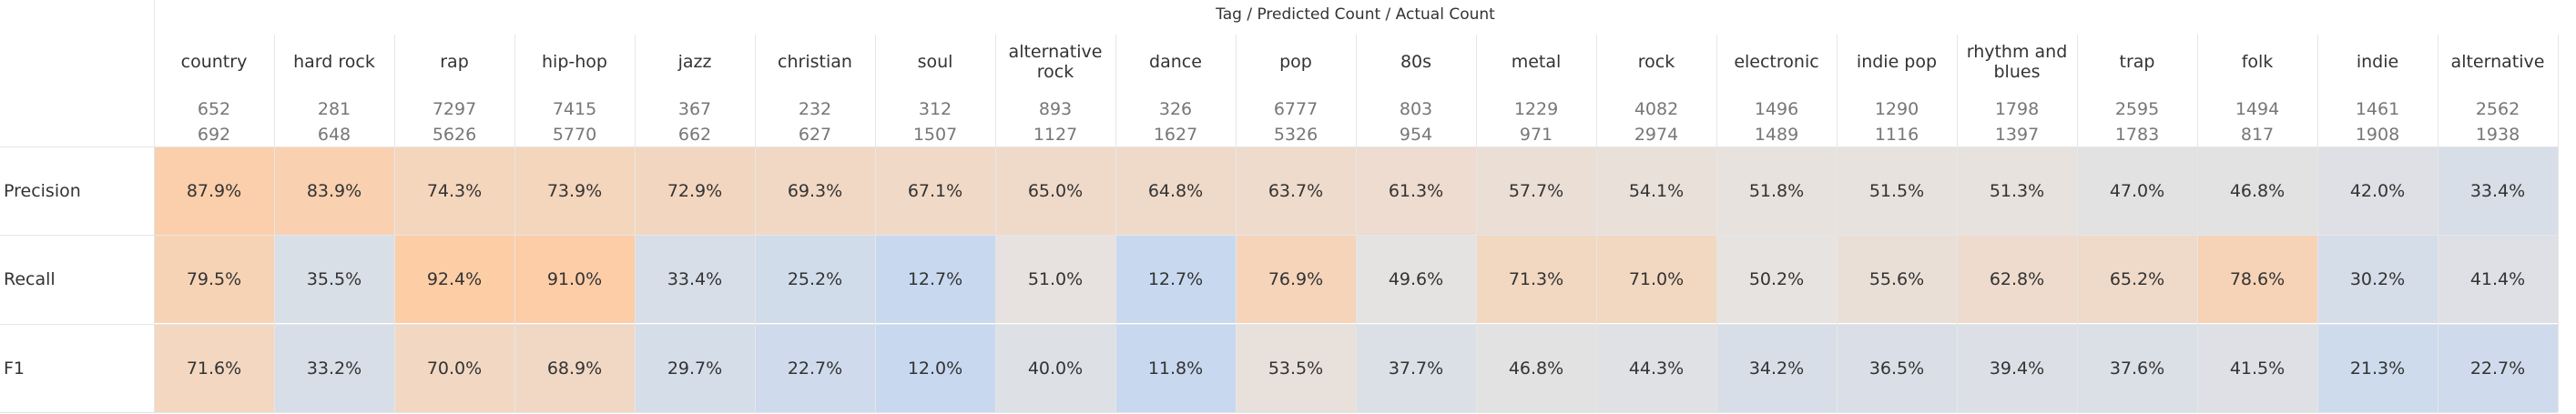 The image size is (2576, 414). What do you see at coordinates (1296, 91) in the screenshot?
I see `column-header: pop 6777 5326` at bounding box center [1296, 91].